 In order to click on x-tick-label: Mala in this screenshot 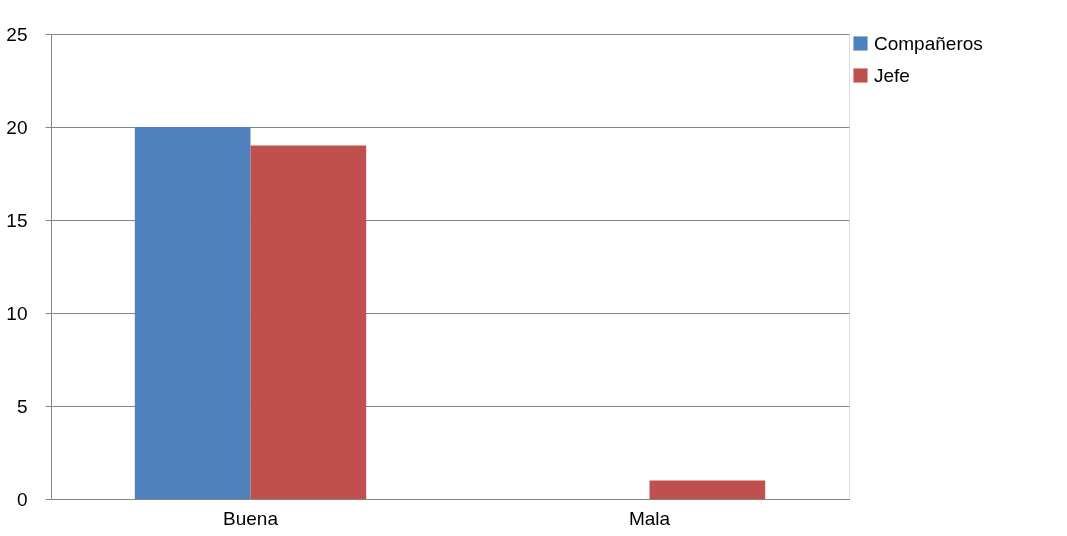, I will do `click(649, 518)`.